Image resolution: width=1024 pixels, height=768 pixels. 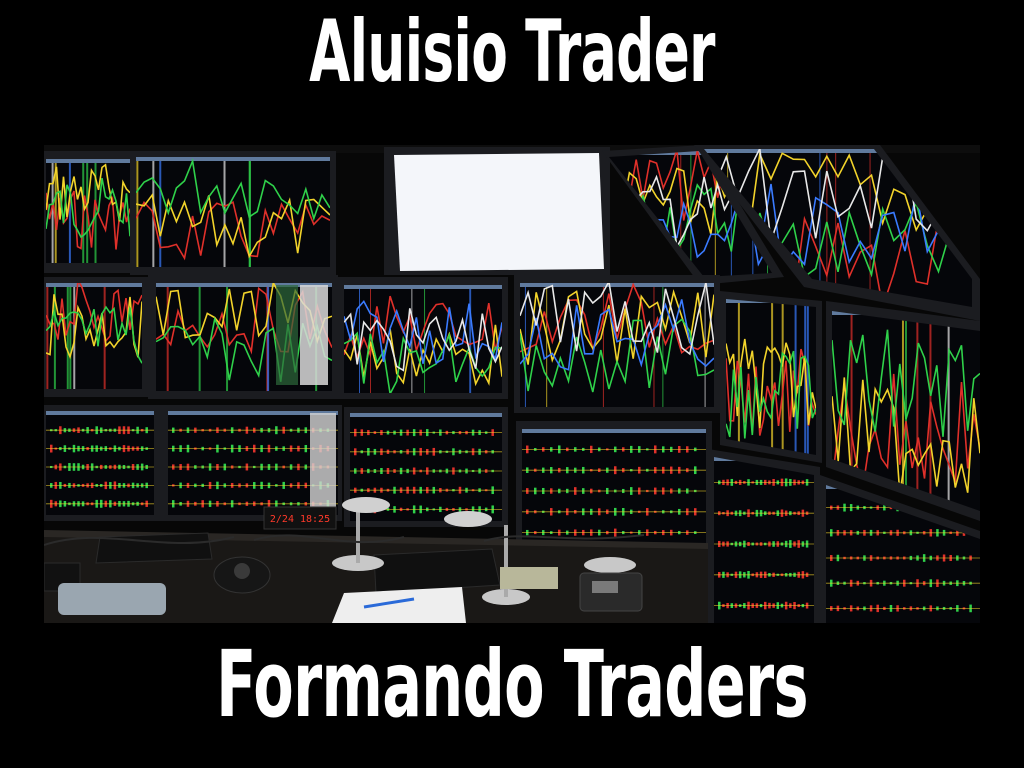 I want to click on cables, so click(x=344, y=540).